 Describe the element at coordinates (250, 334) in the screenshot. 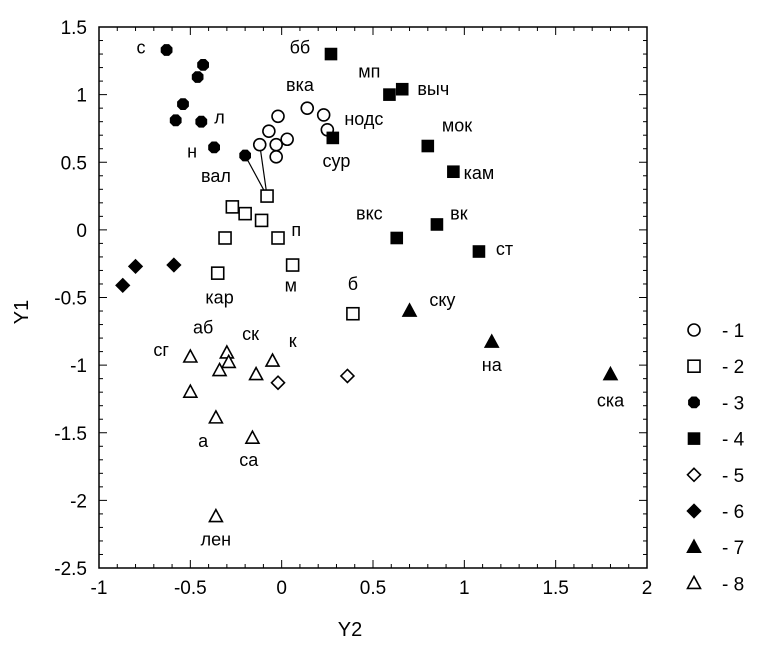

I see `point-label: ск` at that location.